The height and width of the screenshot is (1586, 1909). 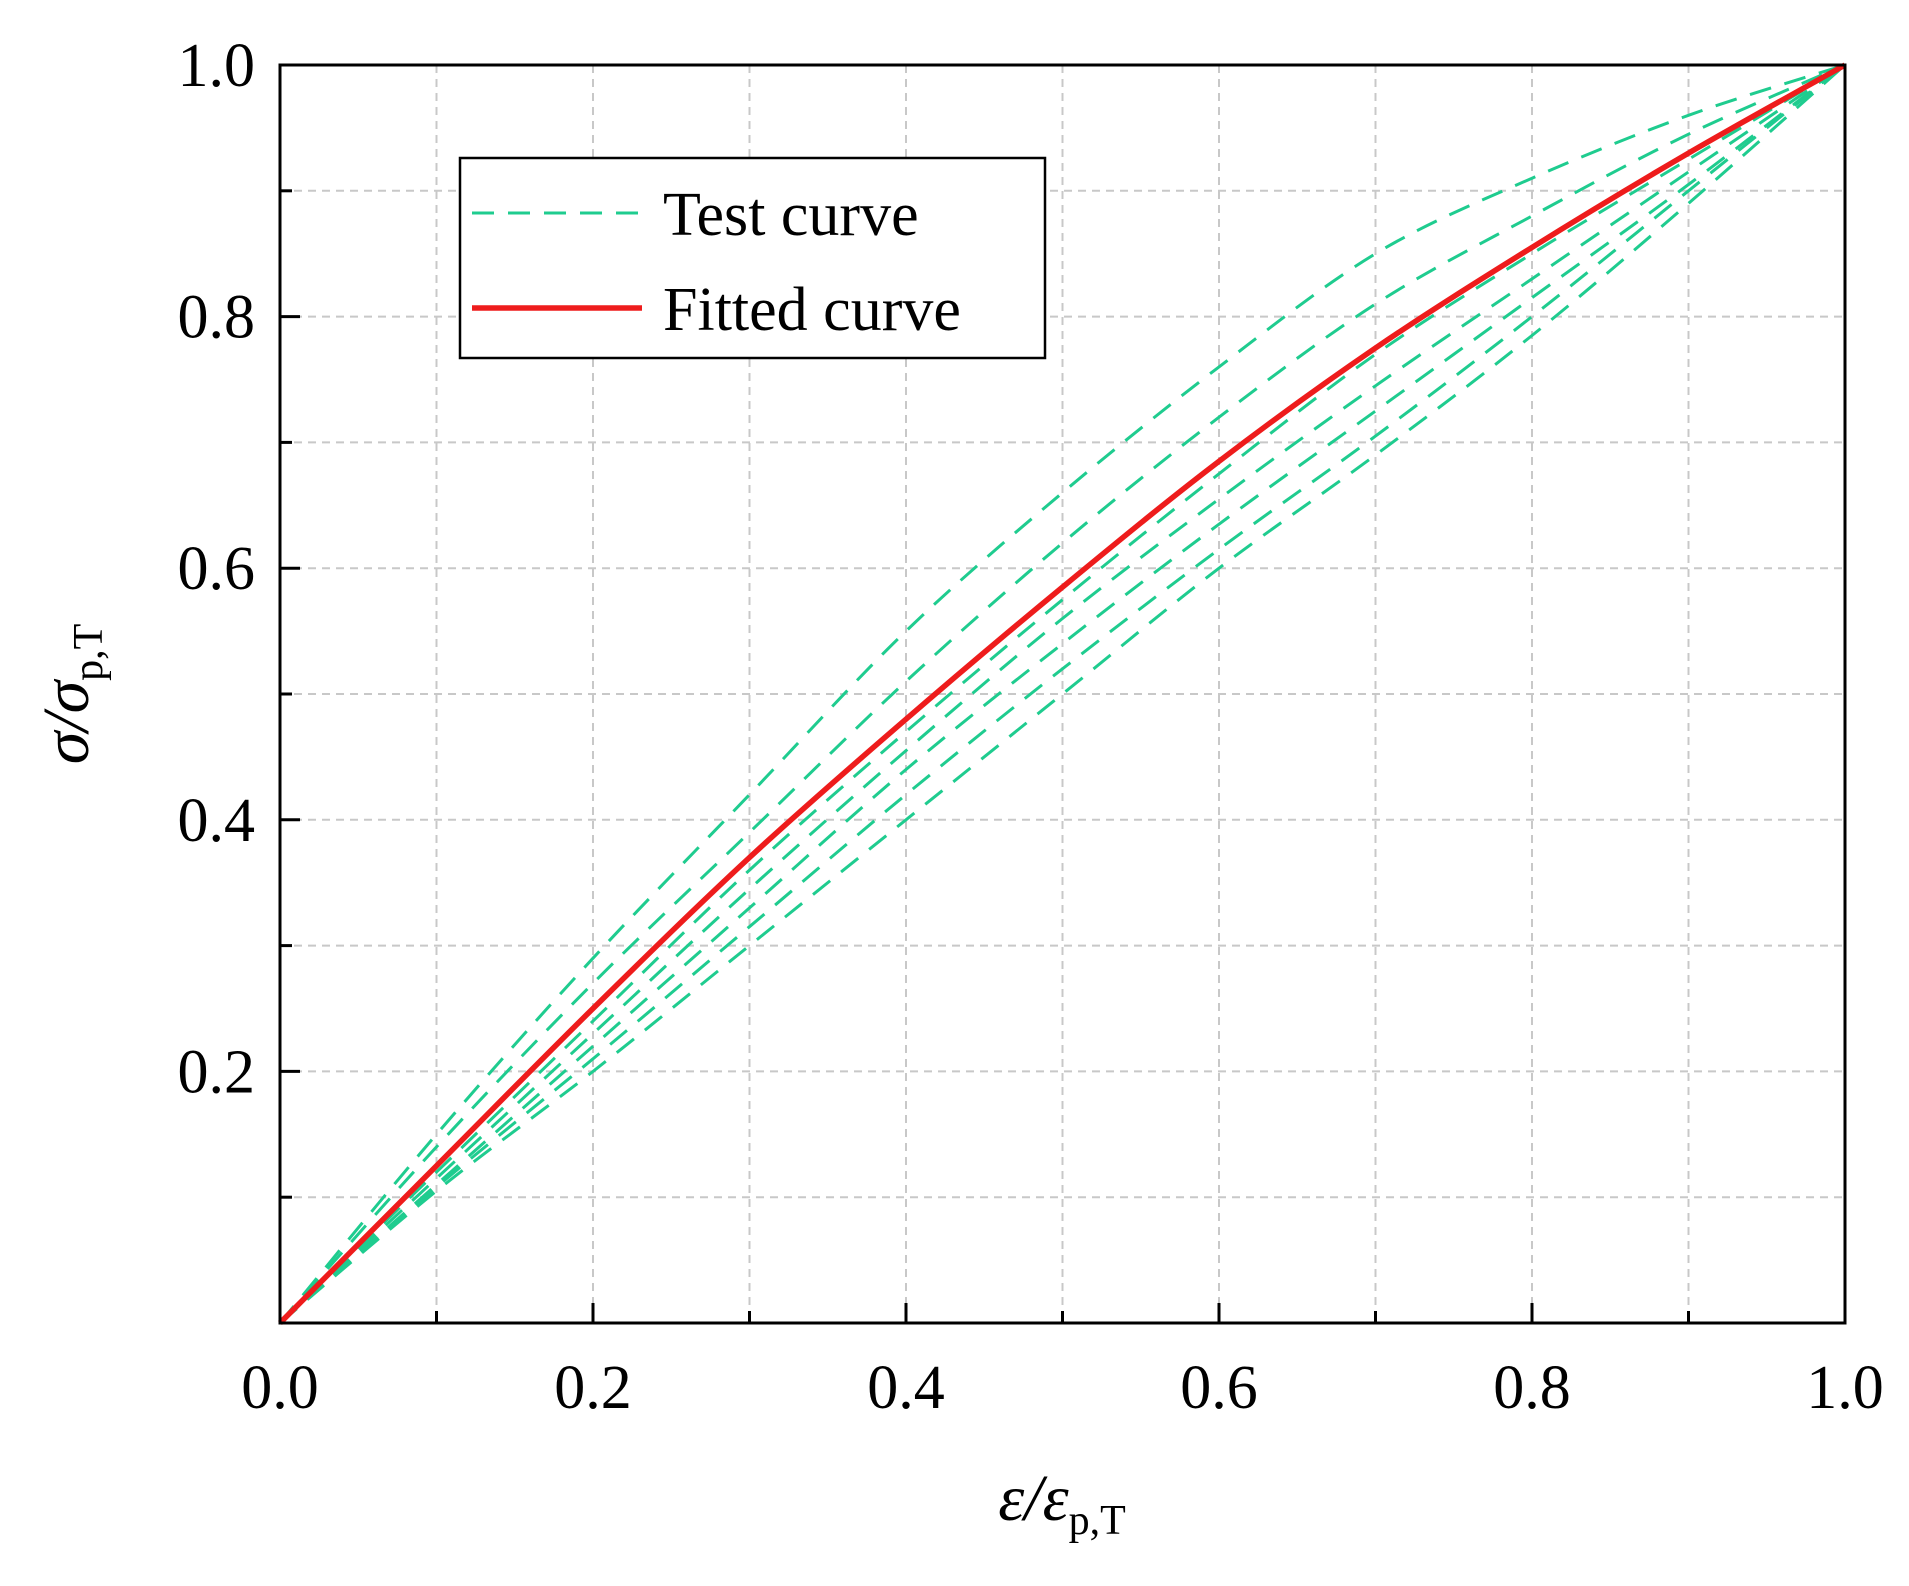 I want to click on legend-label-test: Test curve, so click(x=791, y=215).